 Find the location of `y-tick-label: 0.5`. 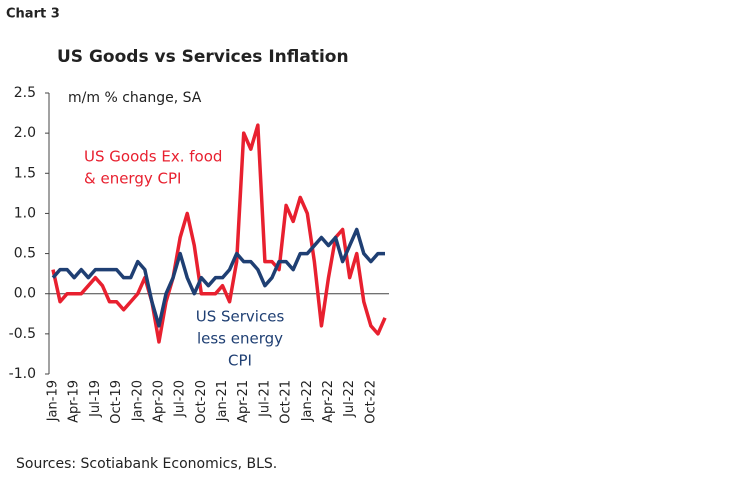

y-tick-label: 0.5 is located at coordinates (25, 254).